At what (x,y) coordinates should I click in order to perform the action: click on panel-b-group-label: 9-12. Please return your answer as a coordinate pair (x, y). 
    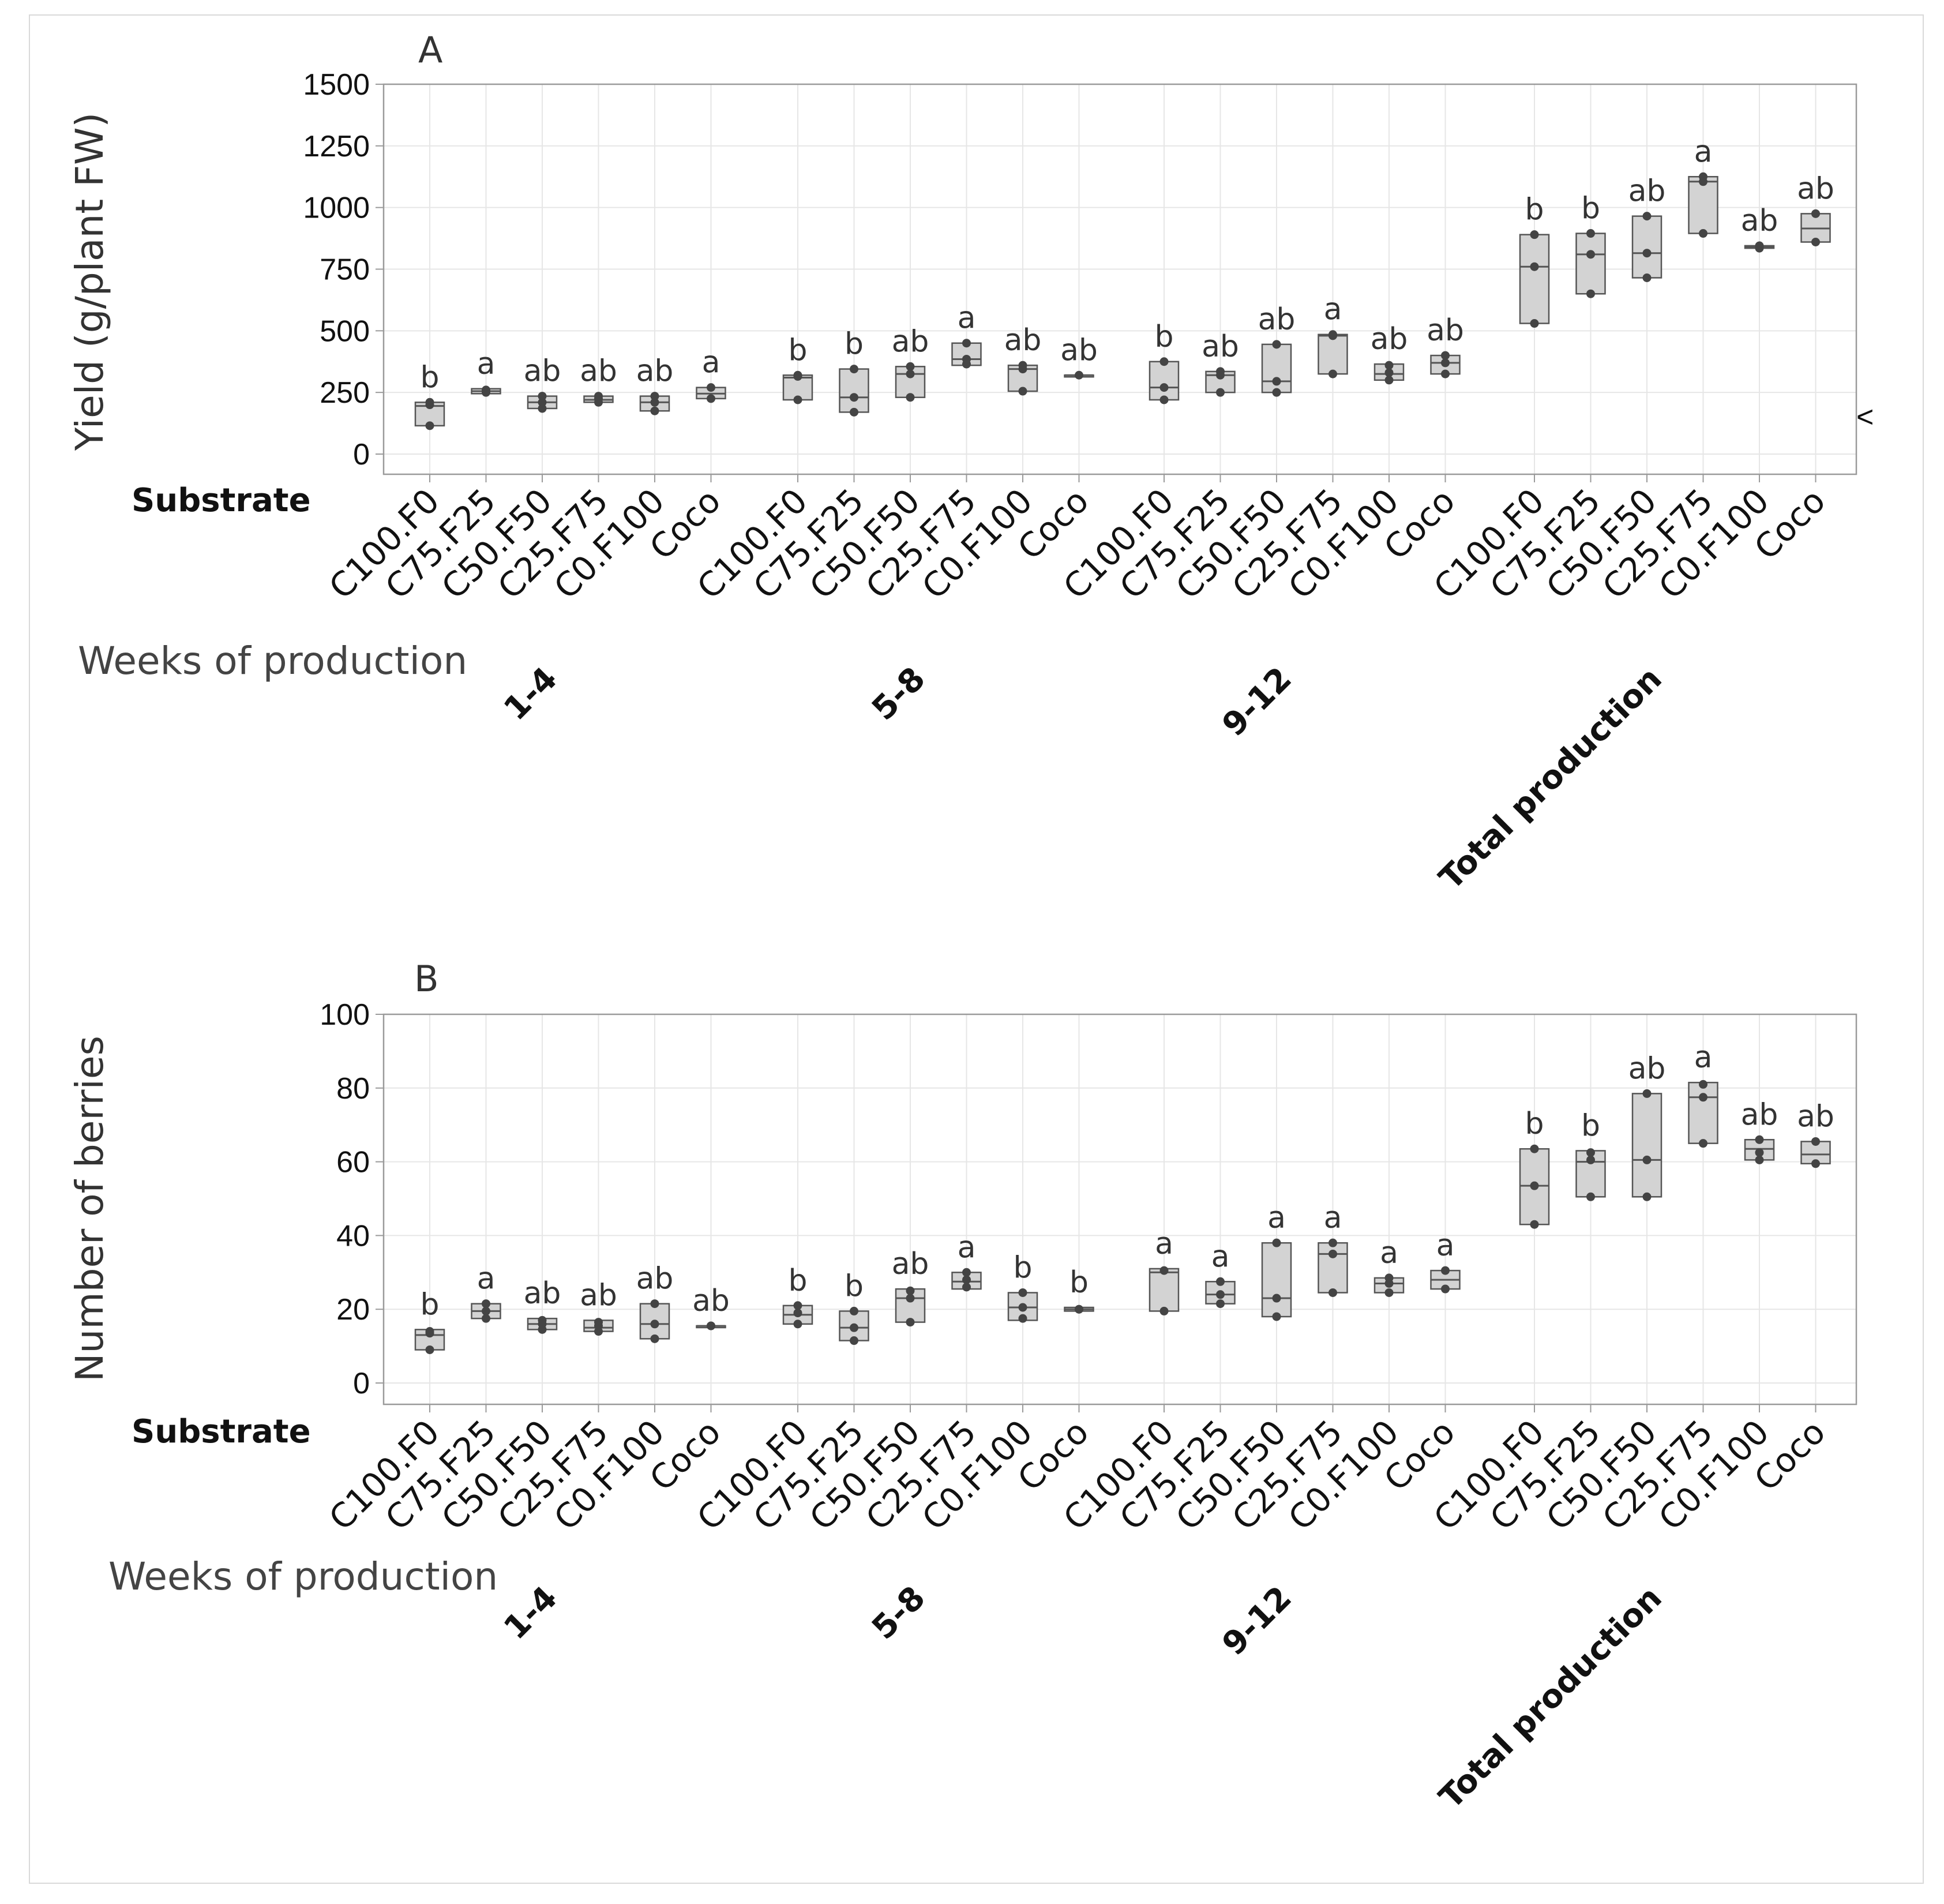
    Looking at the image, I should click on (1257, 1621).